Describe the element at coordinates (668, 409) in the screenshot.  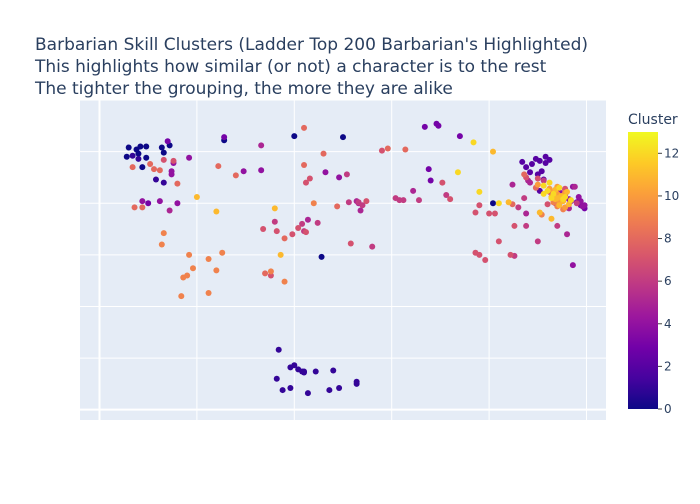
I see `colorbar-tick-label: 0` at that location.